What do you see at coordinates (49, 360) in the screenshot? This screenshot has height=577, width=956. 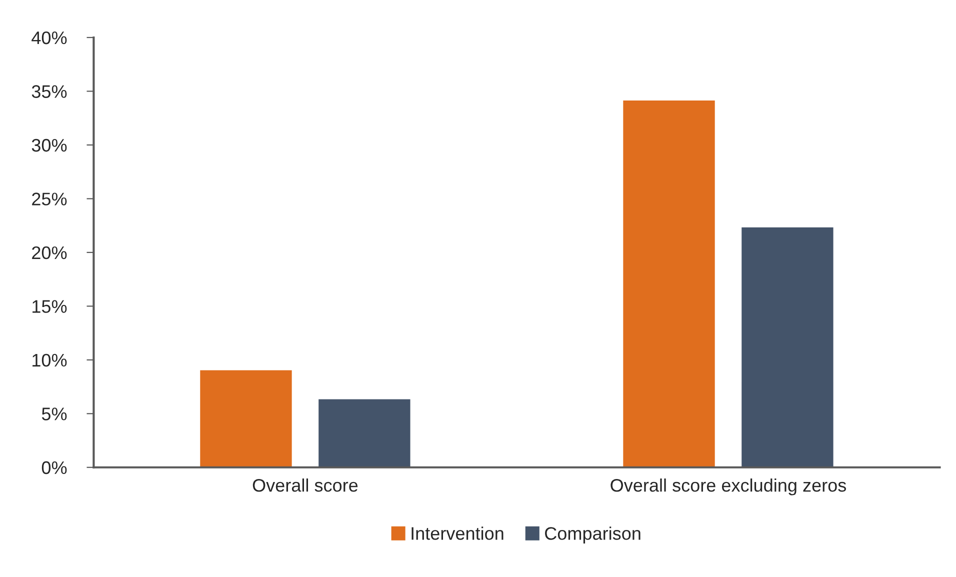 I see `y-tick-label: 10%` at bounding box center [49, 360].